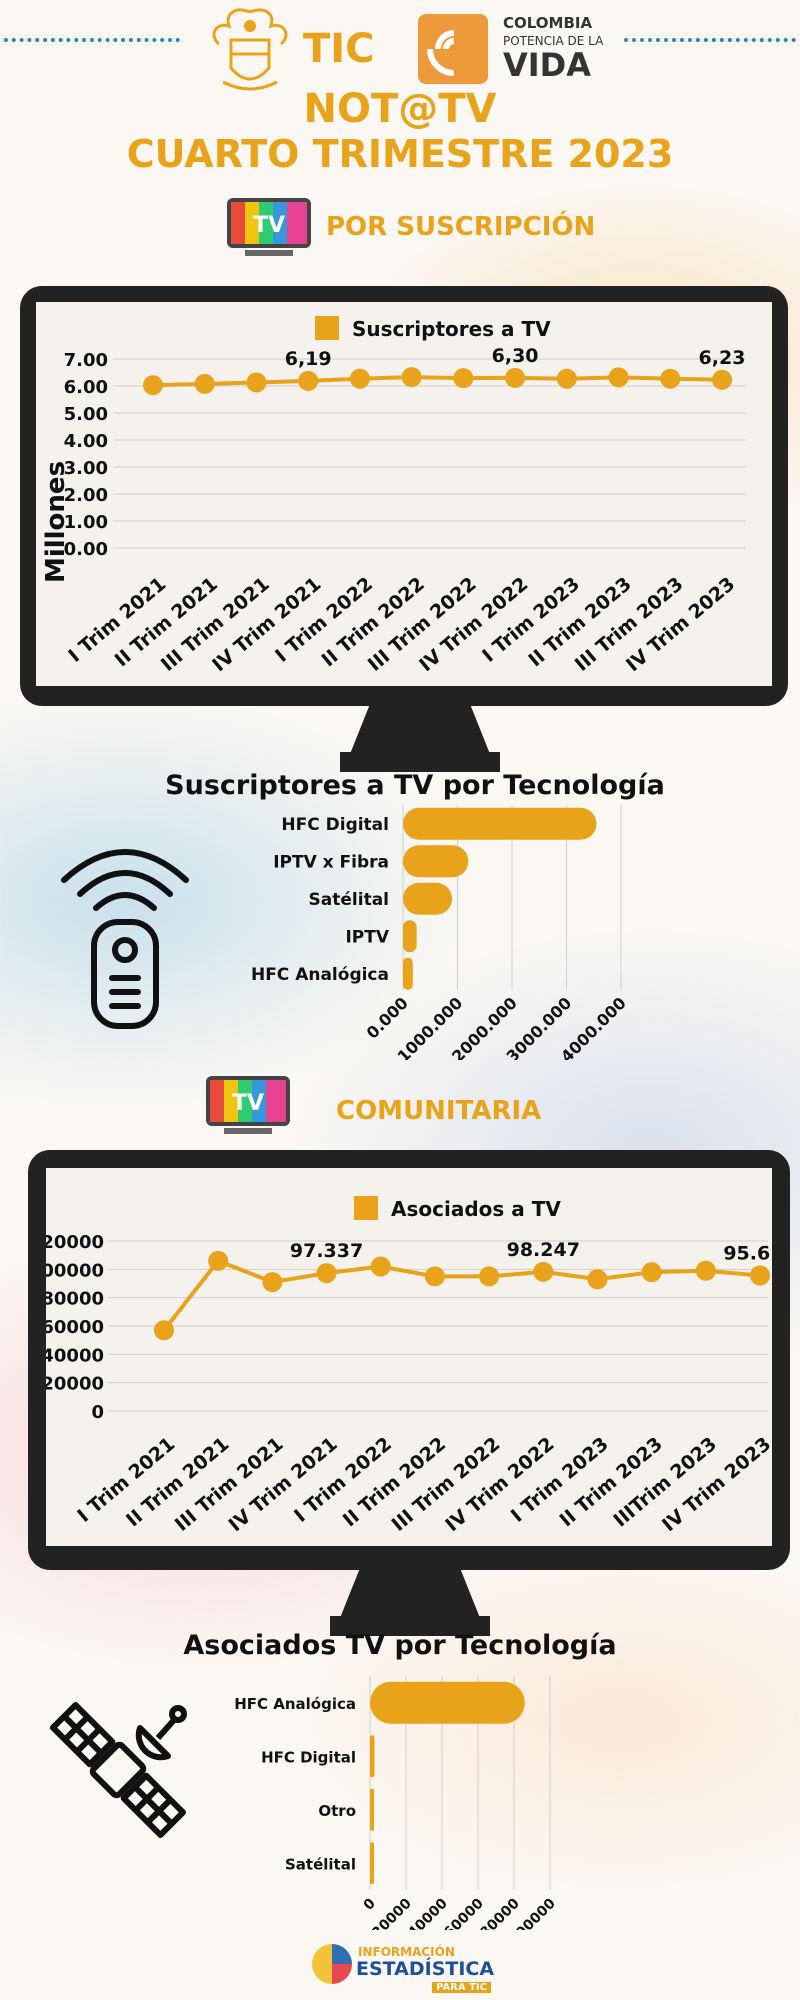 This screenshot has height=2000, width=800. I want to click on y-tick-label: 2.00, so click(86, 495).